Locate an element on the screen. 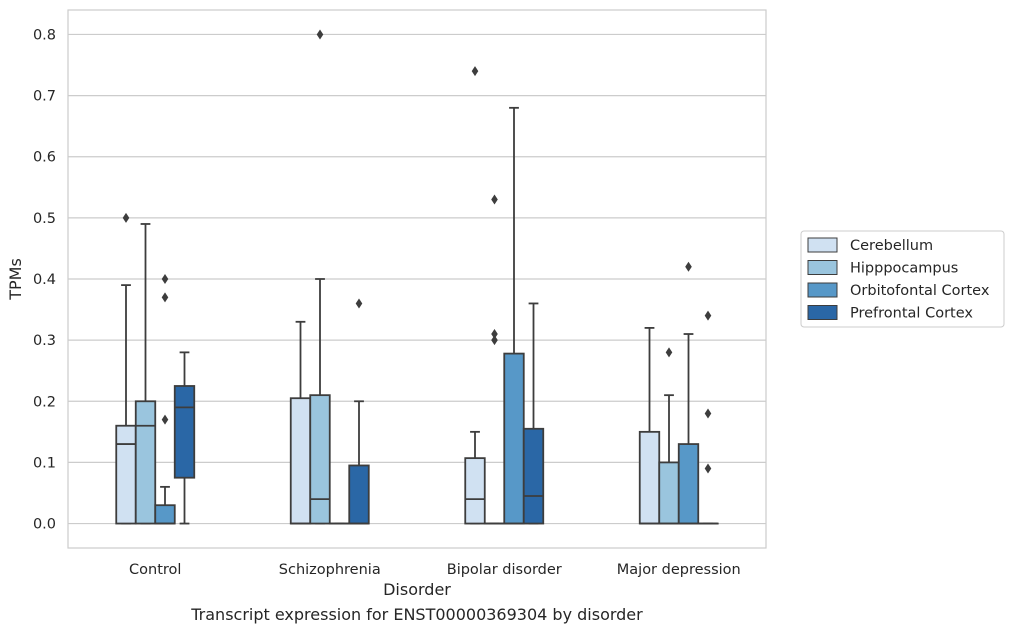 This screenshot has height=634, width=1014. y-axis-title: TPMs is located at coordinates (15, 279).